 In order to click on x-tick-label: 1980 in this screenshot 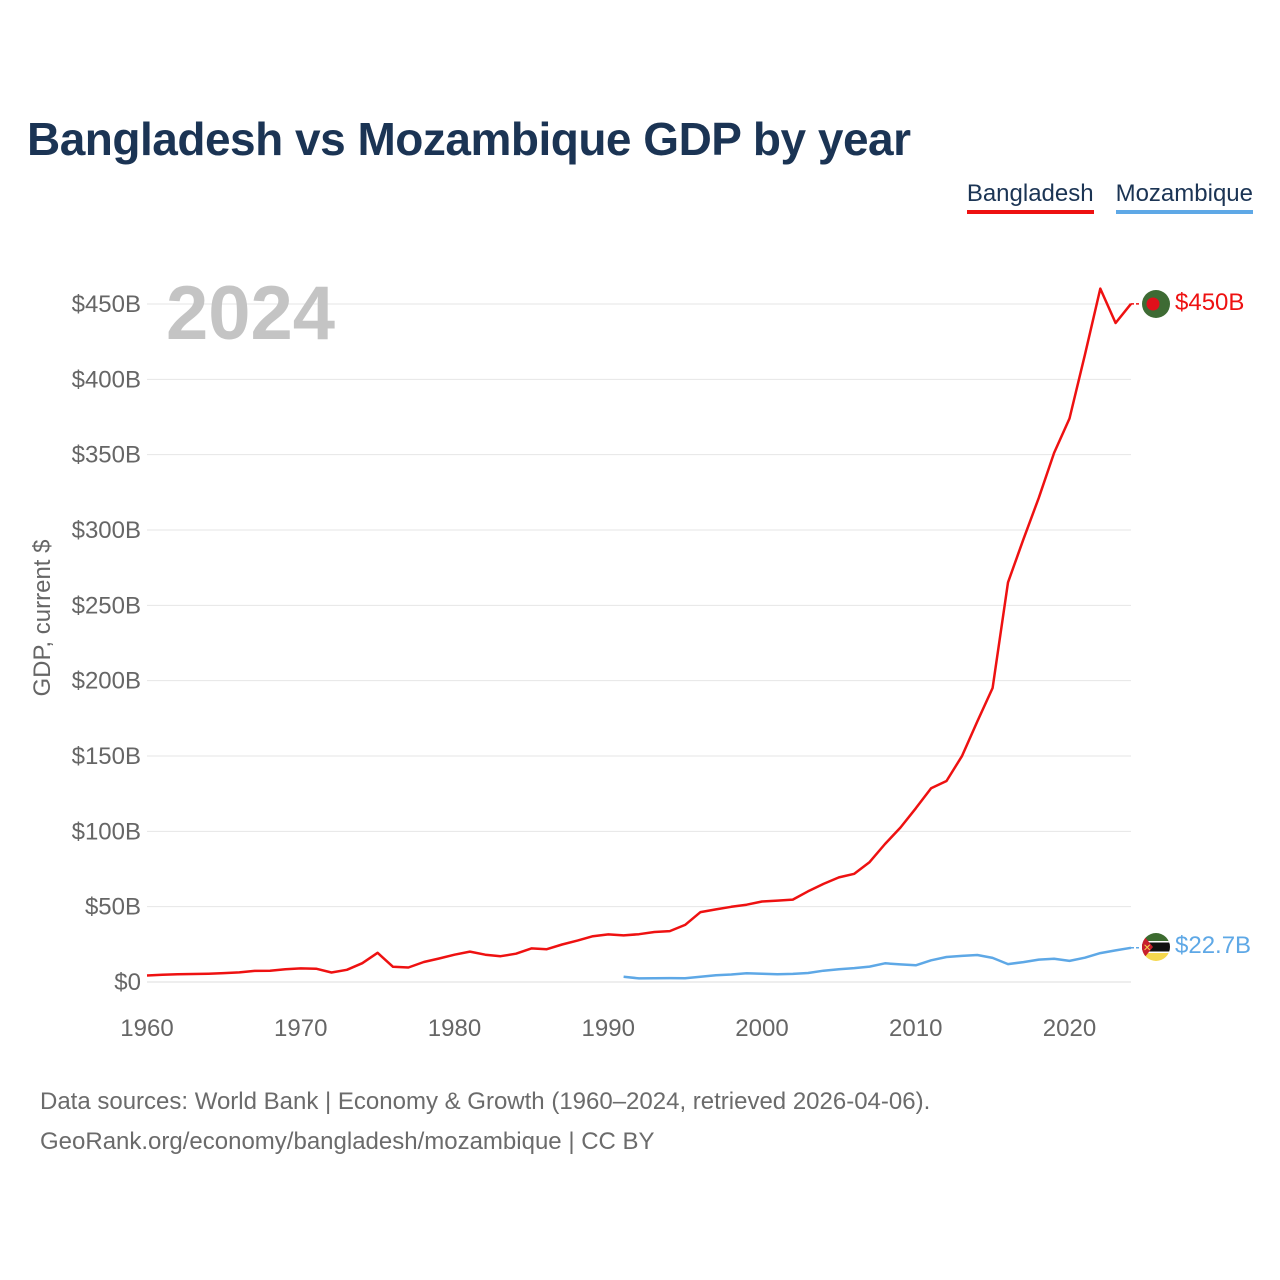, I will do `click(454, 1028)`.